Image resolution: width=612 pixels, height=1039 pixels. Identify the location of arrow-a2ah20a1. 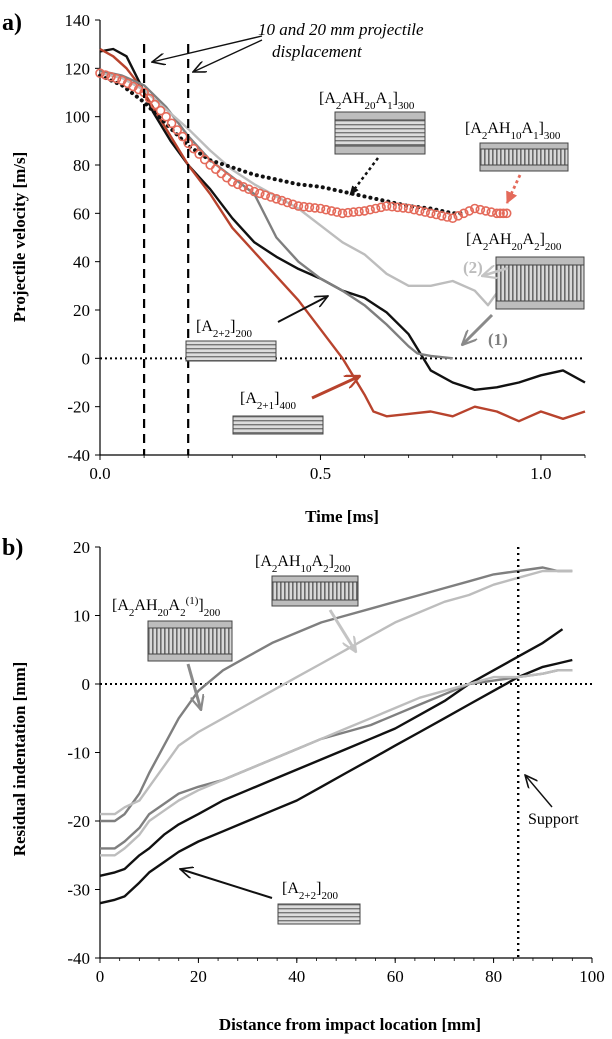
(364, 176).